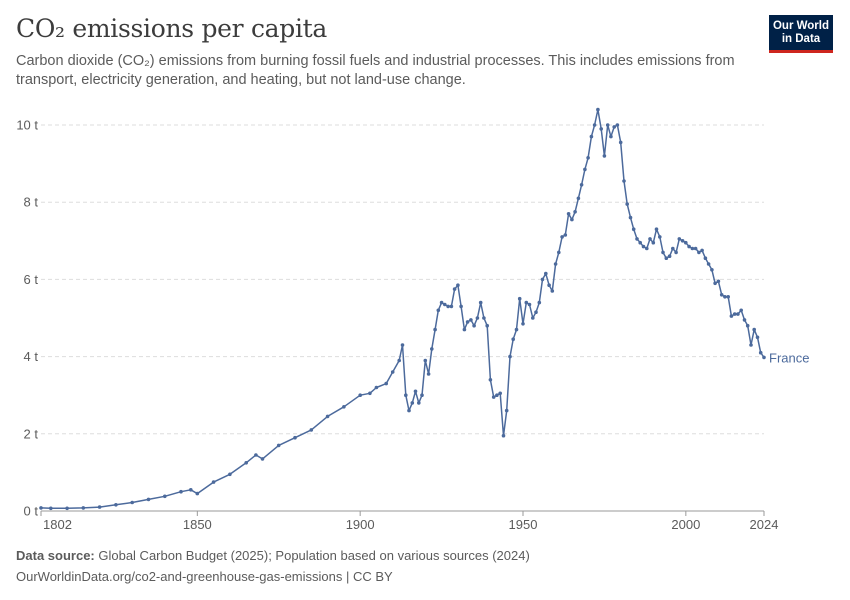 Image resolution: width=850 pixels, height=600 pixels. Describe the element at coordinates (172, 28) in the screenshot. I see `chart-title: CO₂ emissions per capita` at that location.